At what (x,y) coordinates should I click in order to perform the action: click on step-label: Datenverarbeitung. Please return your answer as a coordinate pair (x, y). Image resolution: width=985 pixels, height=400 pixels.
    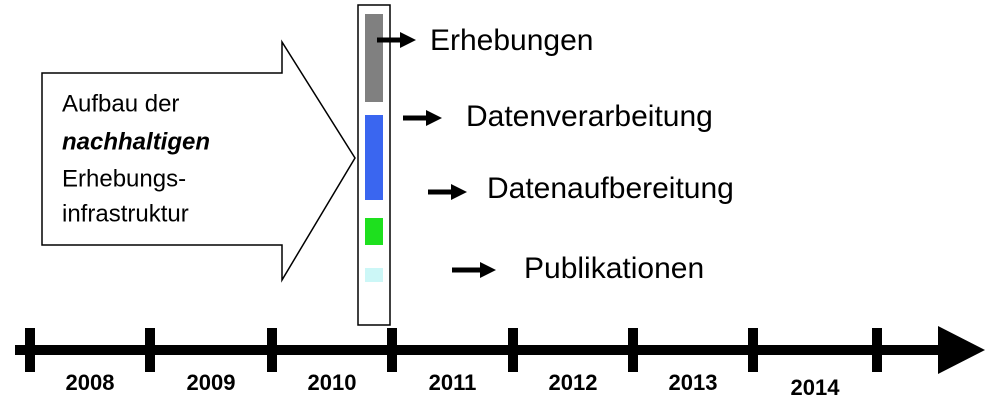
    Looking at the image, I should click on (589, 116).